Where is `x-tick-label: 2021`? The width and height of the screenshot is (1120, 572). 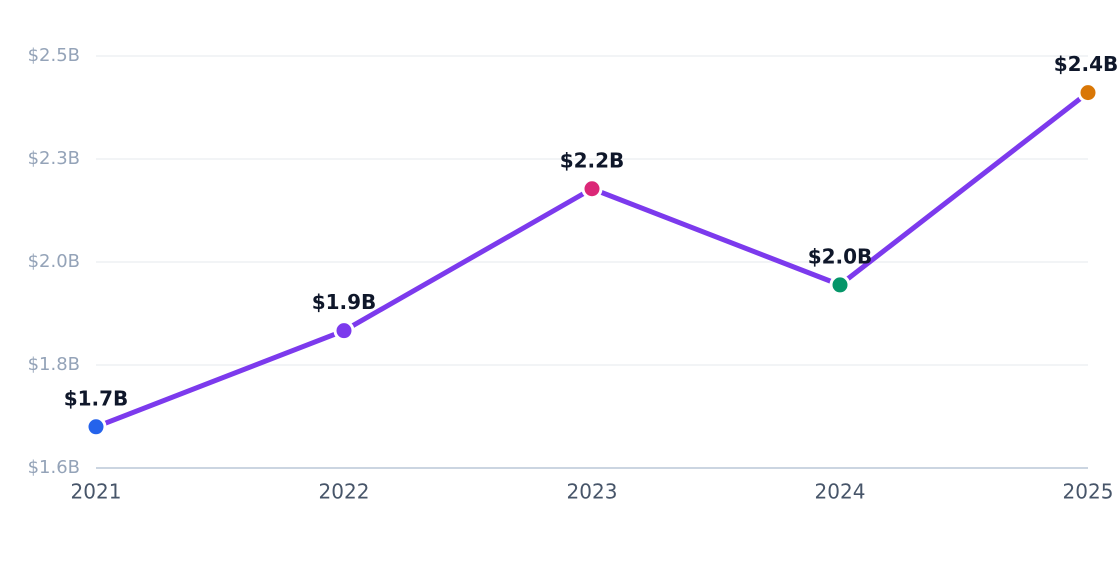
x-tick-label: 2021 is located at coordinates (96, 492).